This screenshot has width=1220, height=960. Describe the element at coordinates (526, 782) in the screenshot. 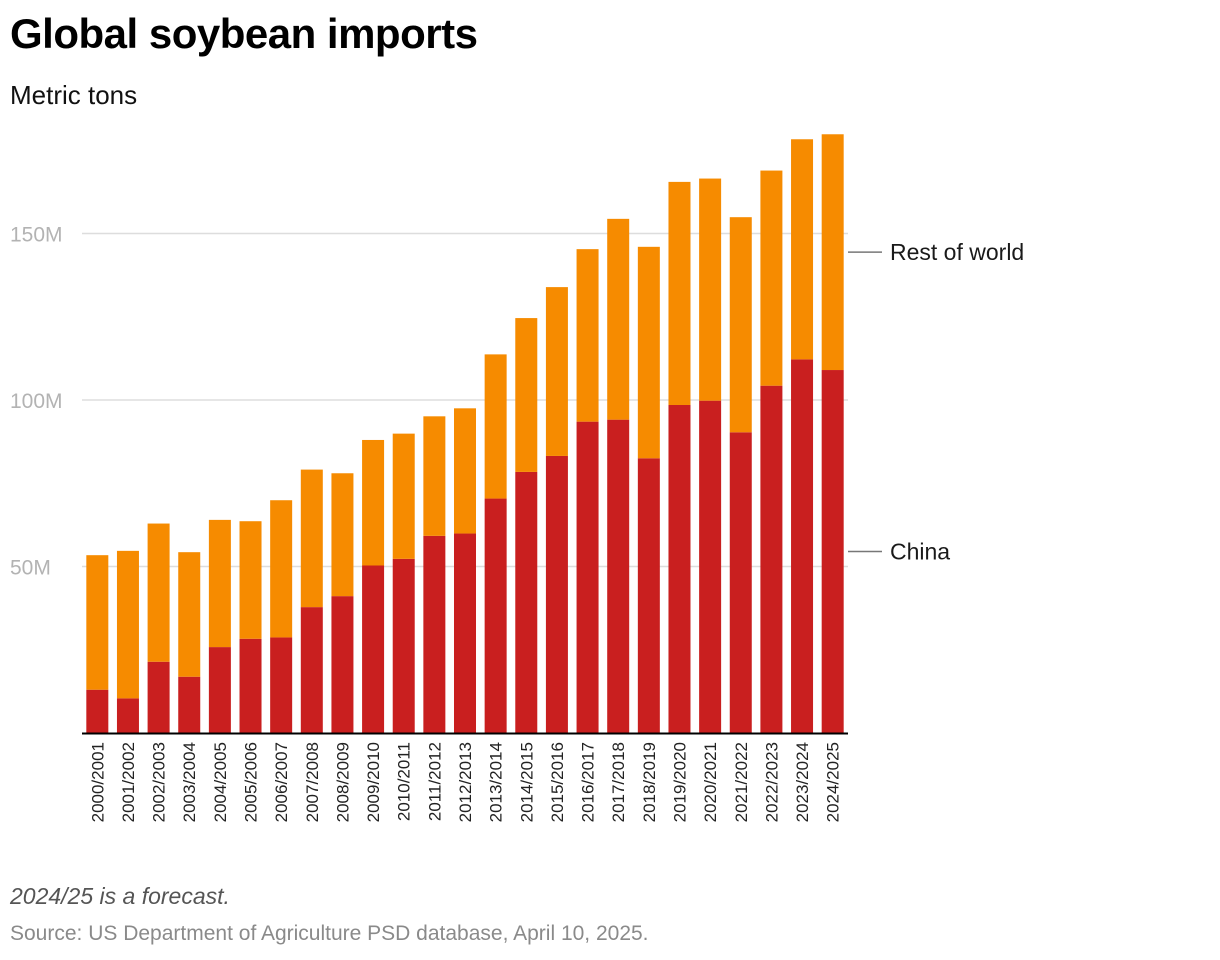

I see `x-label-2014/2015: 2014/2015` at that location.